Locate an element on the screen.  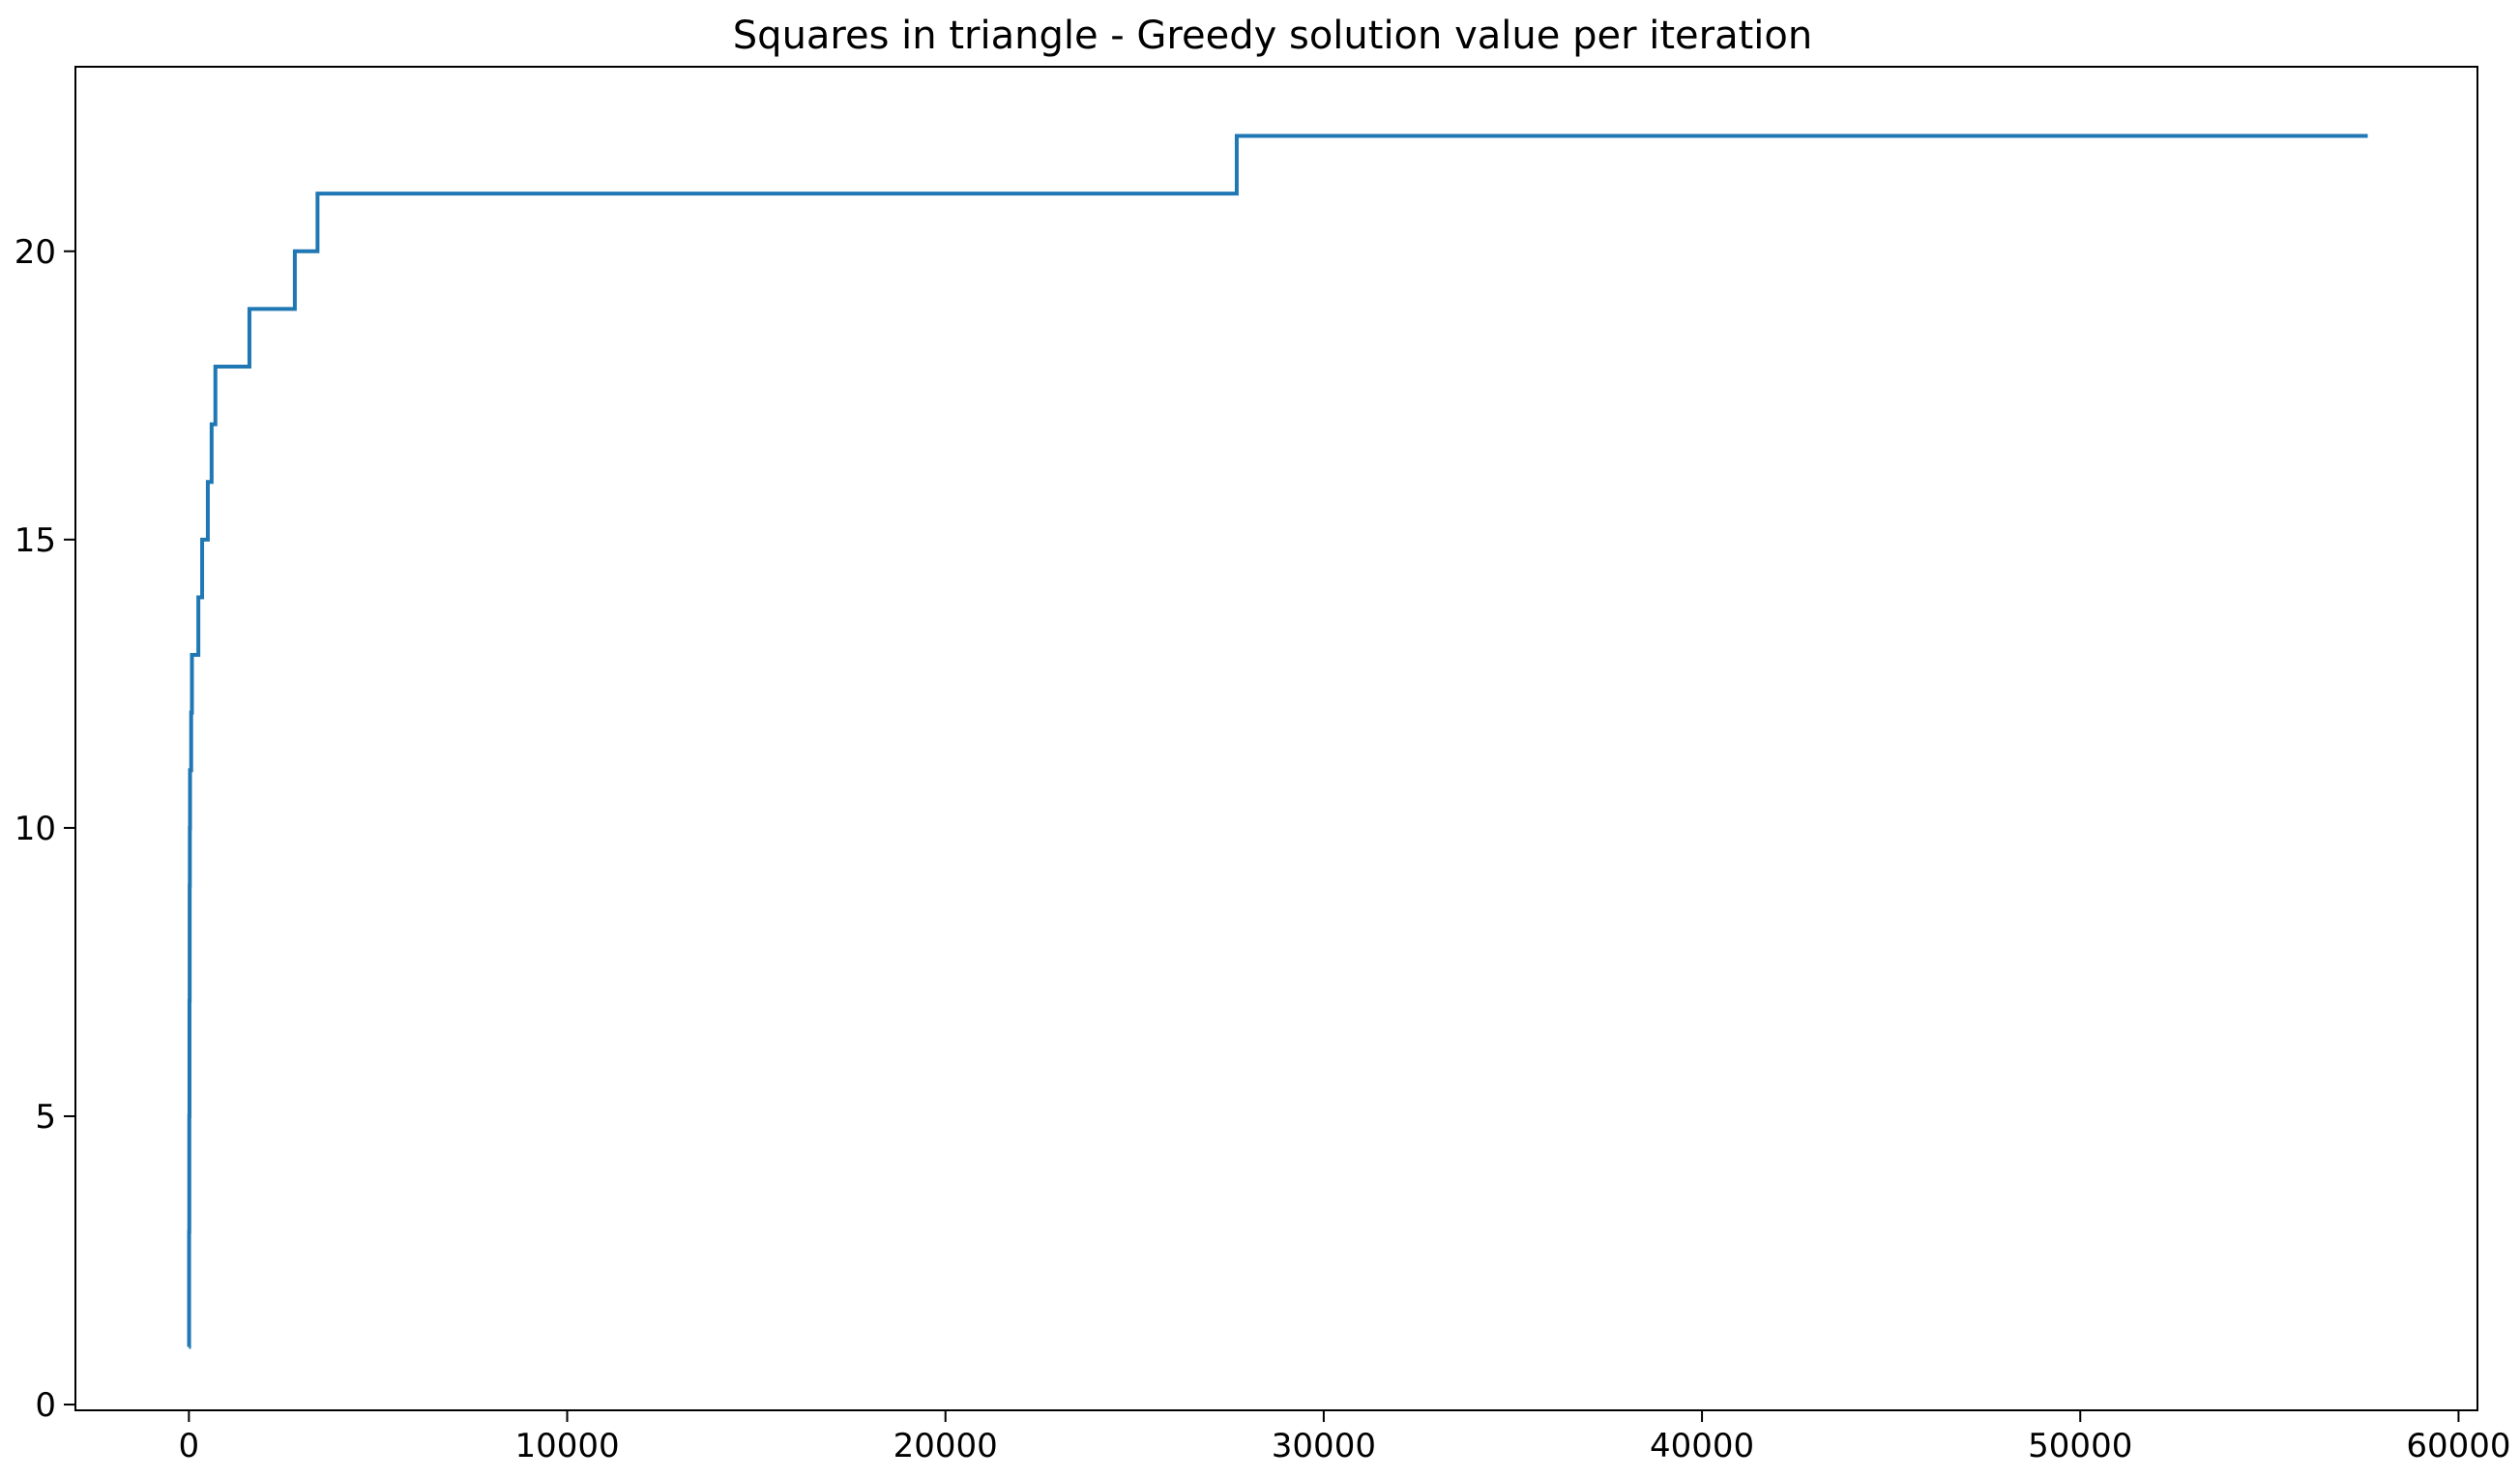
x-axis: 0 10000 20000 30000 40000 50000 60000 is located at coordinates (1345, 1437).